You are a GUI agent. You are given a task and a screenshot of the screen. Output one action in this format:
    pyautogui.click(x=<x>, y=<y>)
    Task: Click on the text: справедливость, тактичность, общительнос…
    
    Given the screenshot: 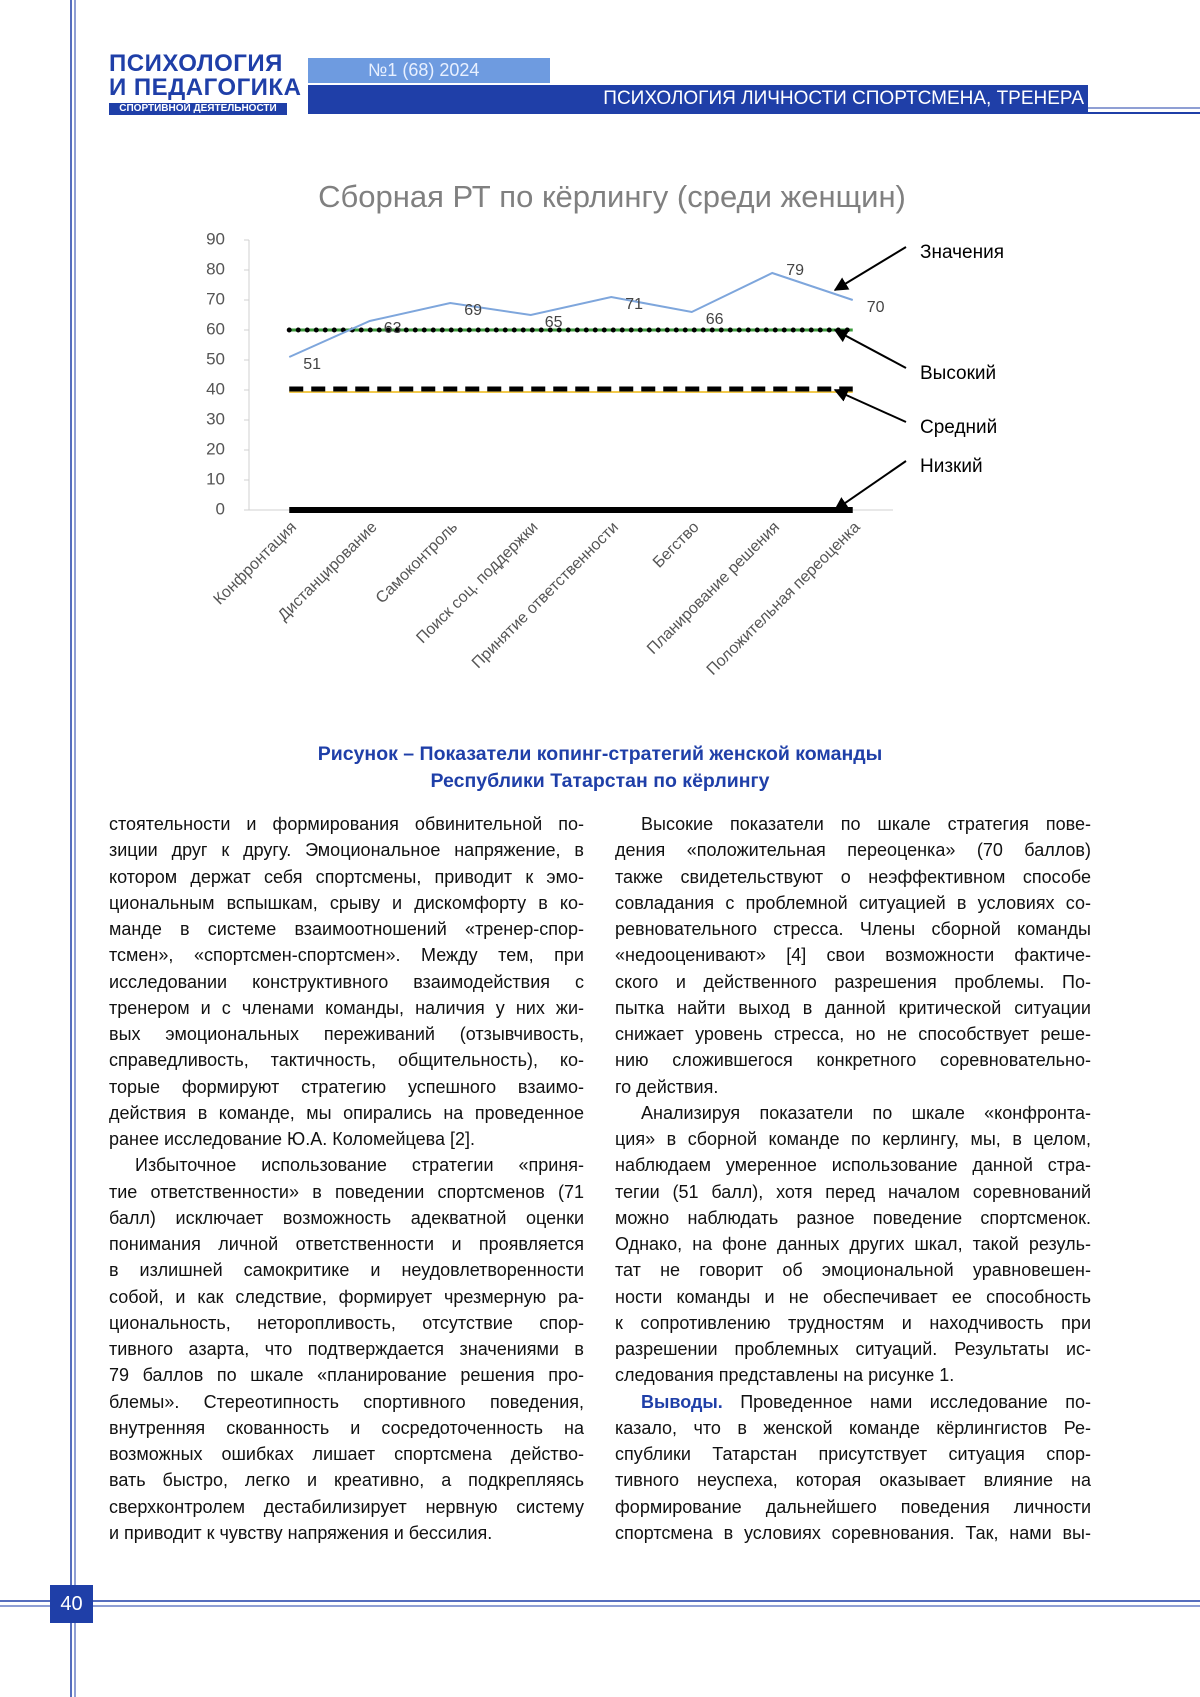 What is the action you would take?
    pyautogui.click(x=346, y=1060)
    